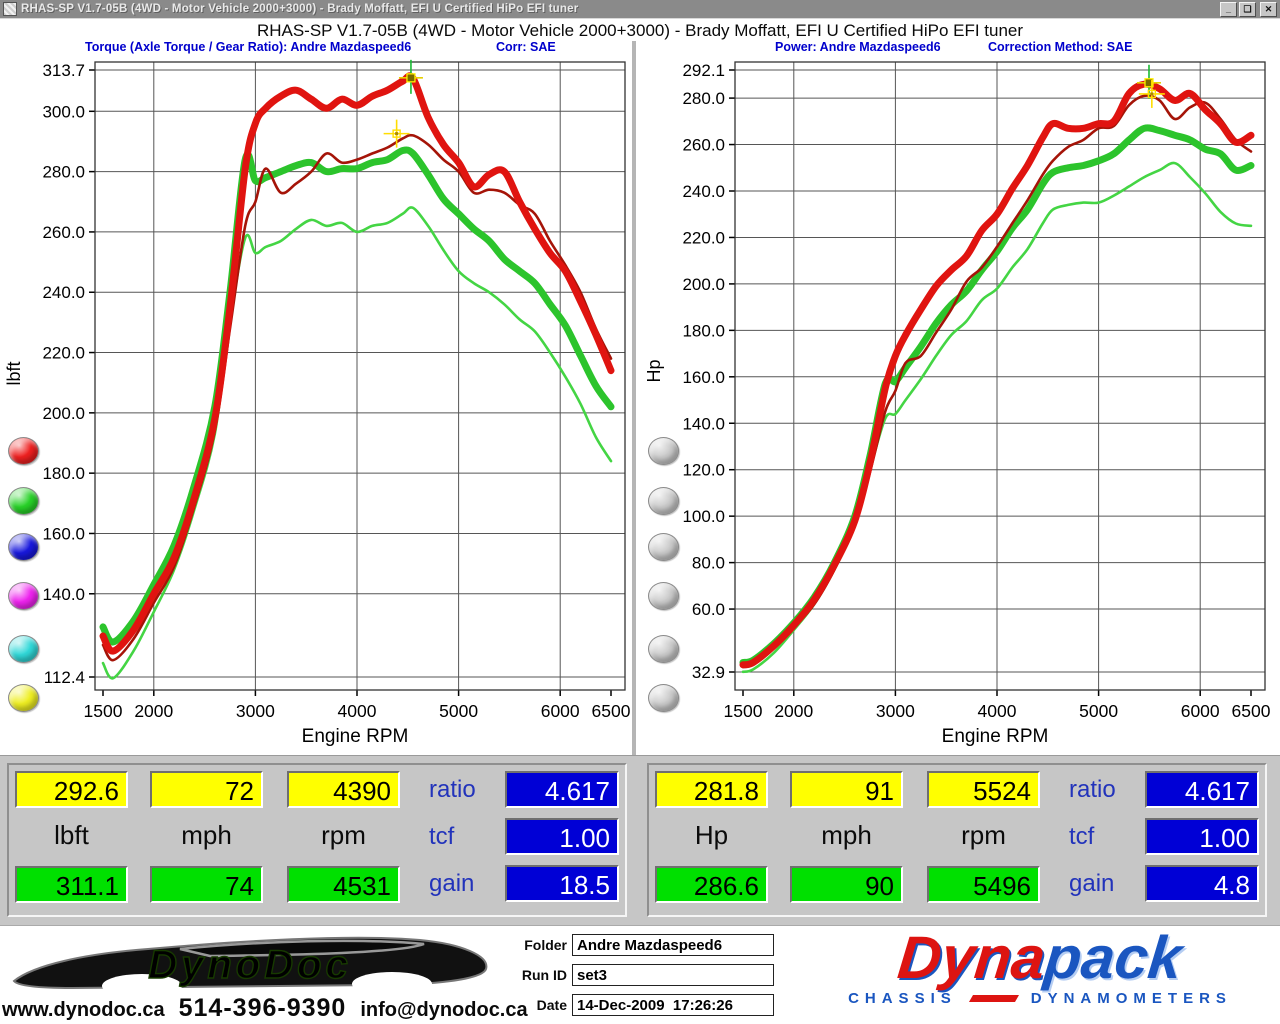  Describe the element at coordinates (551, 1005) in the screenshot. I see `date-label: Date` at that location.